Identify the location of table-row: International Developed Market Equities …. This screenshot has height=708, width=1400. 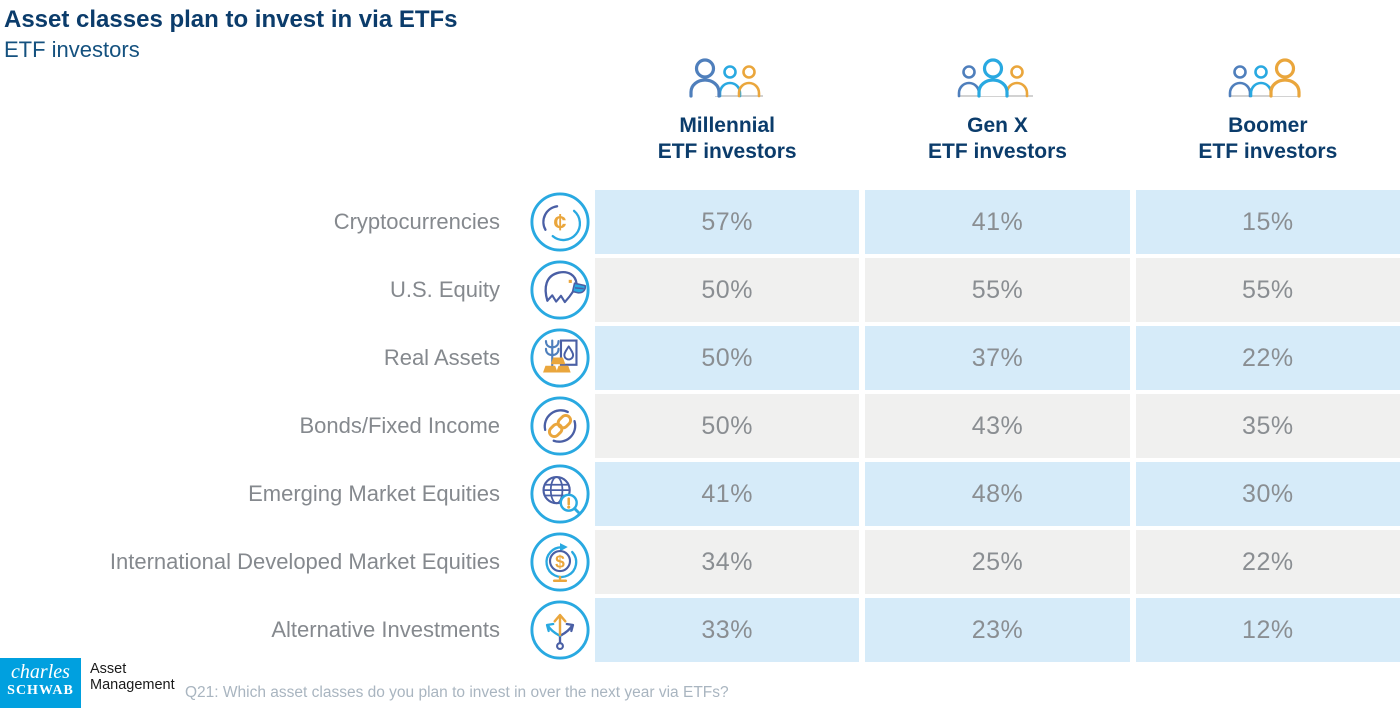
(700, 562).